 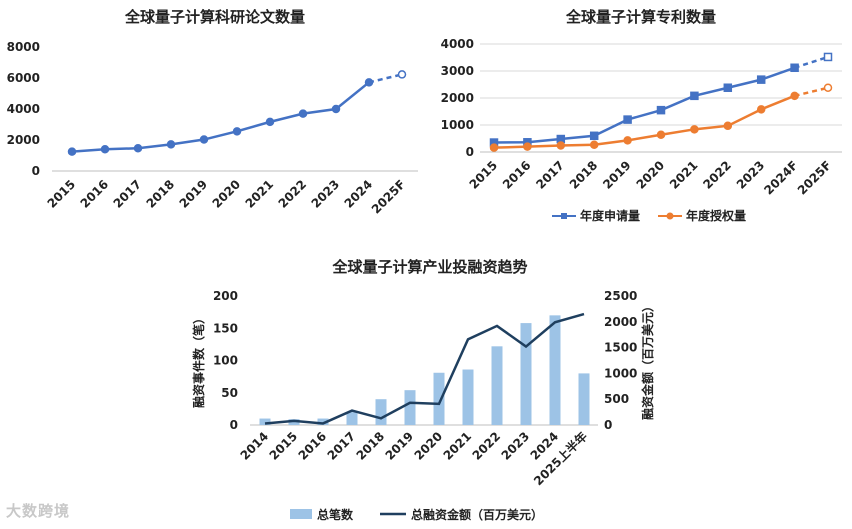 I want to click on left-axis-label: 融资事件数（笔）, so click(x=198, y=360).